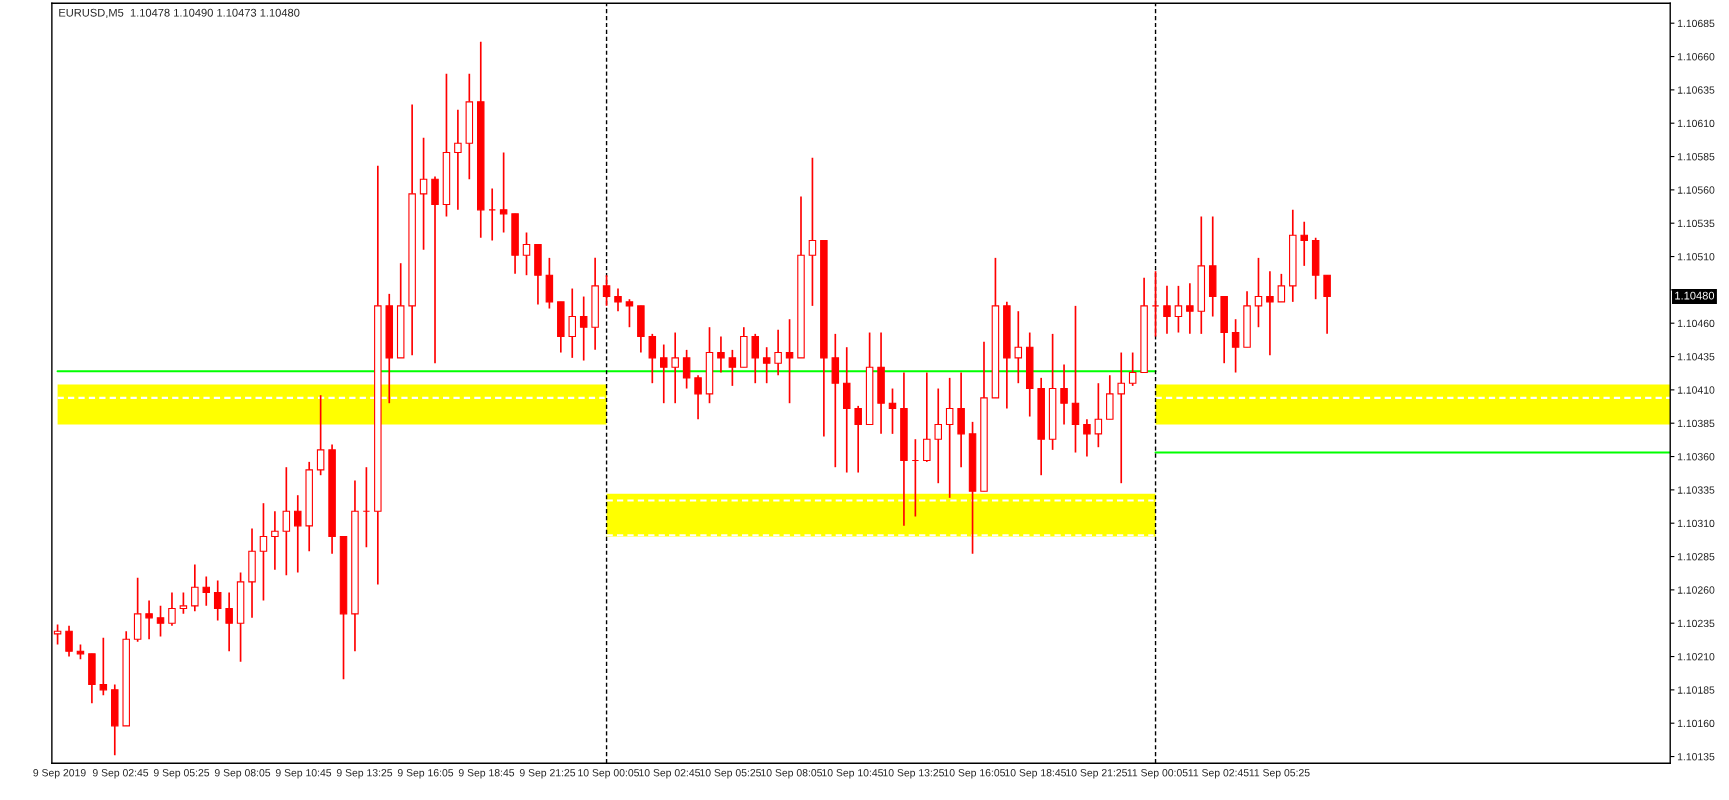  Describe the element at coordinates (1696, 390) in the screenshot. I see `y-tick-label: 1.10410` at that location.